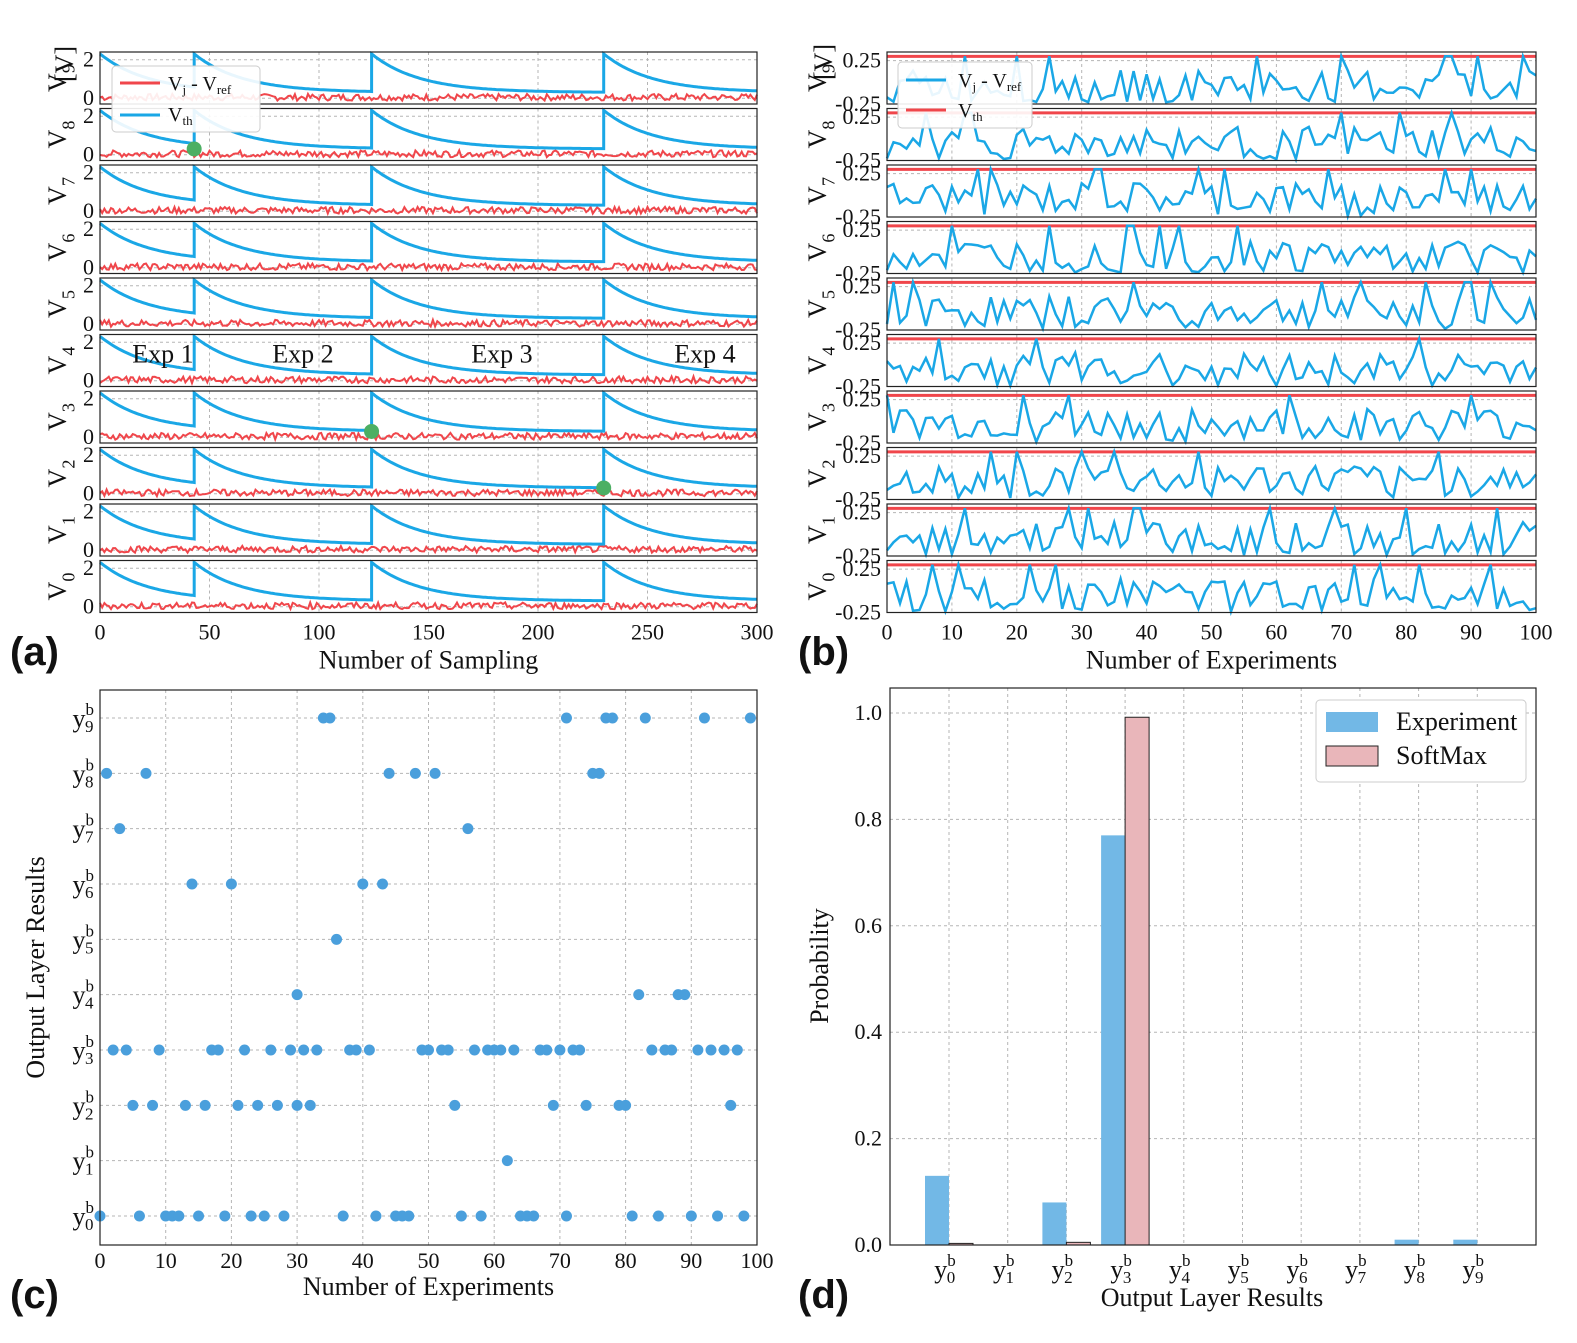 This screenshot has height=1343, width=1577. Describe the element at coordinates (84, 1216) in the screenshot. I see `ytick-label-y0: yb 0` at that location.